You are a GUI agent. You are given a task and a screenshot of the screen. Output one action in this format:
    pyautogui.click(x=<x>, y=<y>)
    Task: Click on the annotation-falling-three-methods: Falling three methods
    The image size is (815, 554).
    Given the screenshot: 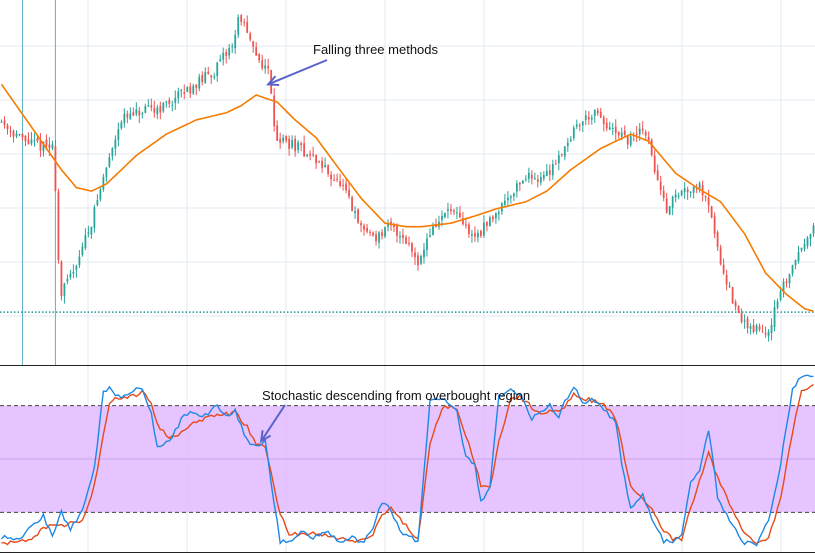 What is the action you would take?
    pyautogui.click(x=376, y=49)
    